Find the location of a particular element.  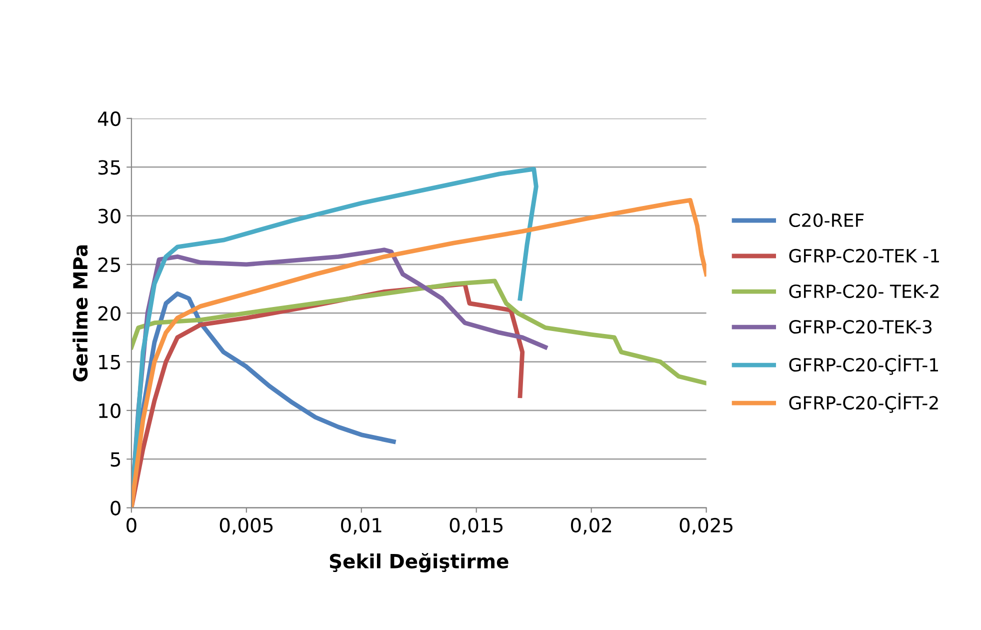

y-tick-label: 35 is located at coordinates (109, 167).